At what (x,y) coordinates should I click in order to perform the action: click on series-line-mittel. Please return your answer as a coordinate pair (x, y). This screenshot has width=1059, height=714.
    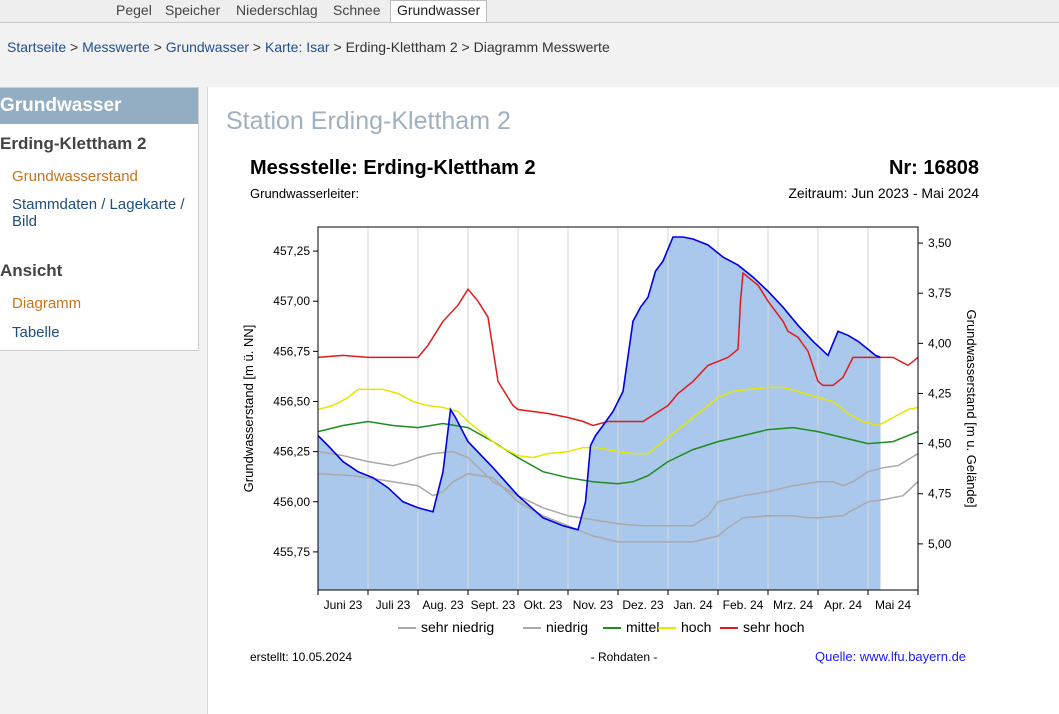
    Looking at the image, I should click on (618, 452).